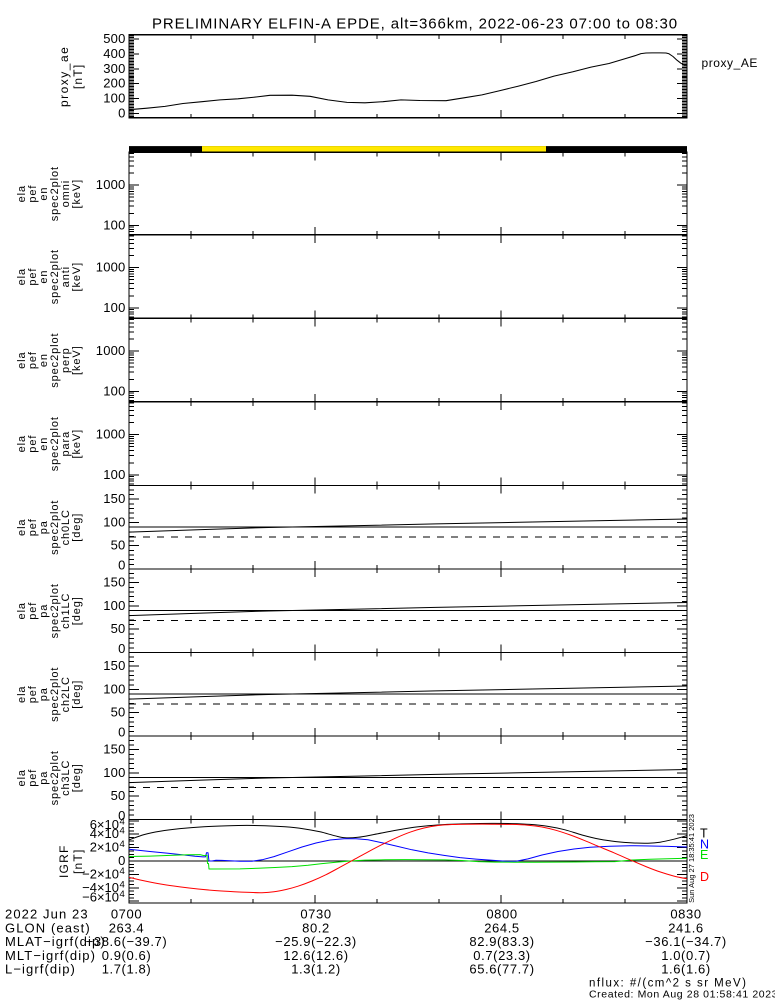 Image resolution: width=775 pixels, height=1005 pixels. Describe the element at coordinates (501, 955) in the screenshot. I see `svg-text: 0.7(23.3)` at that location.